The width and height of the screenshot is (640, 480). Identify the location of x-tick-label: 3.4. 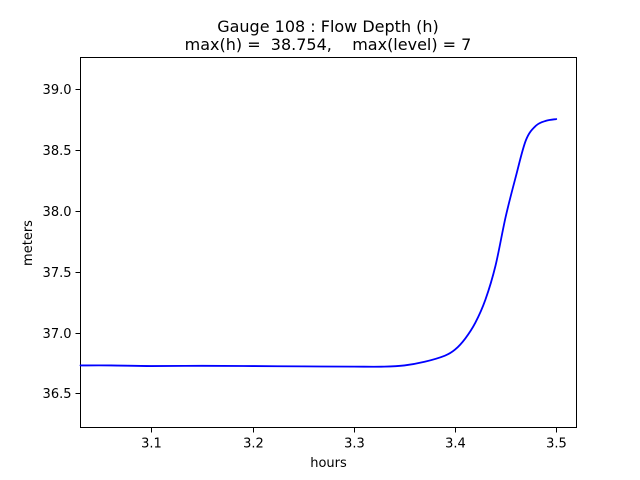
(455, 444).